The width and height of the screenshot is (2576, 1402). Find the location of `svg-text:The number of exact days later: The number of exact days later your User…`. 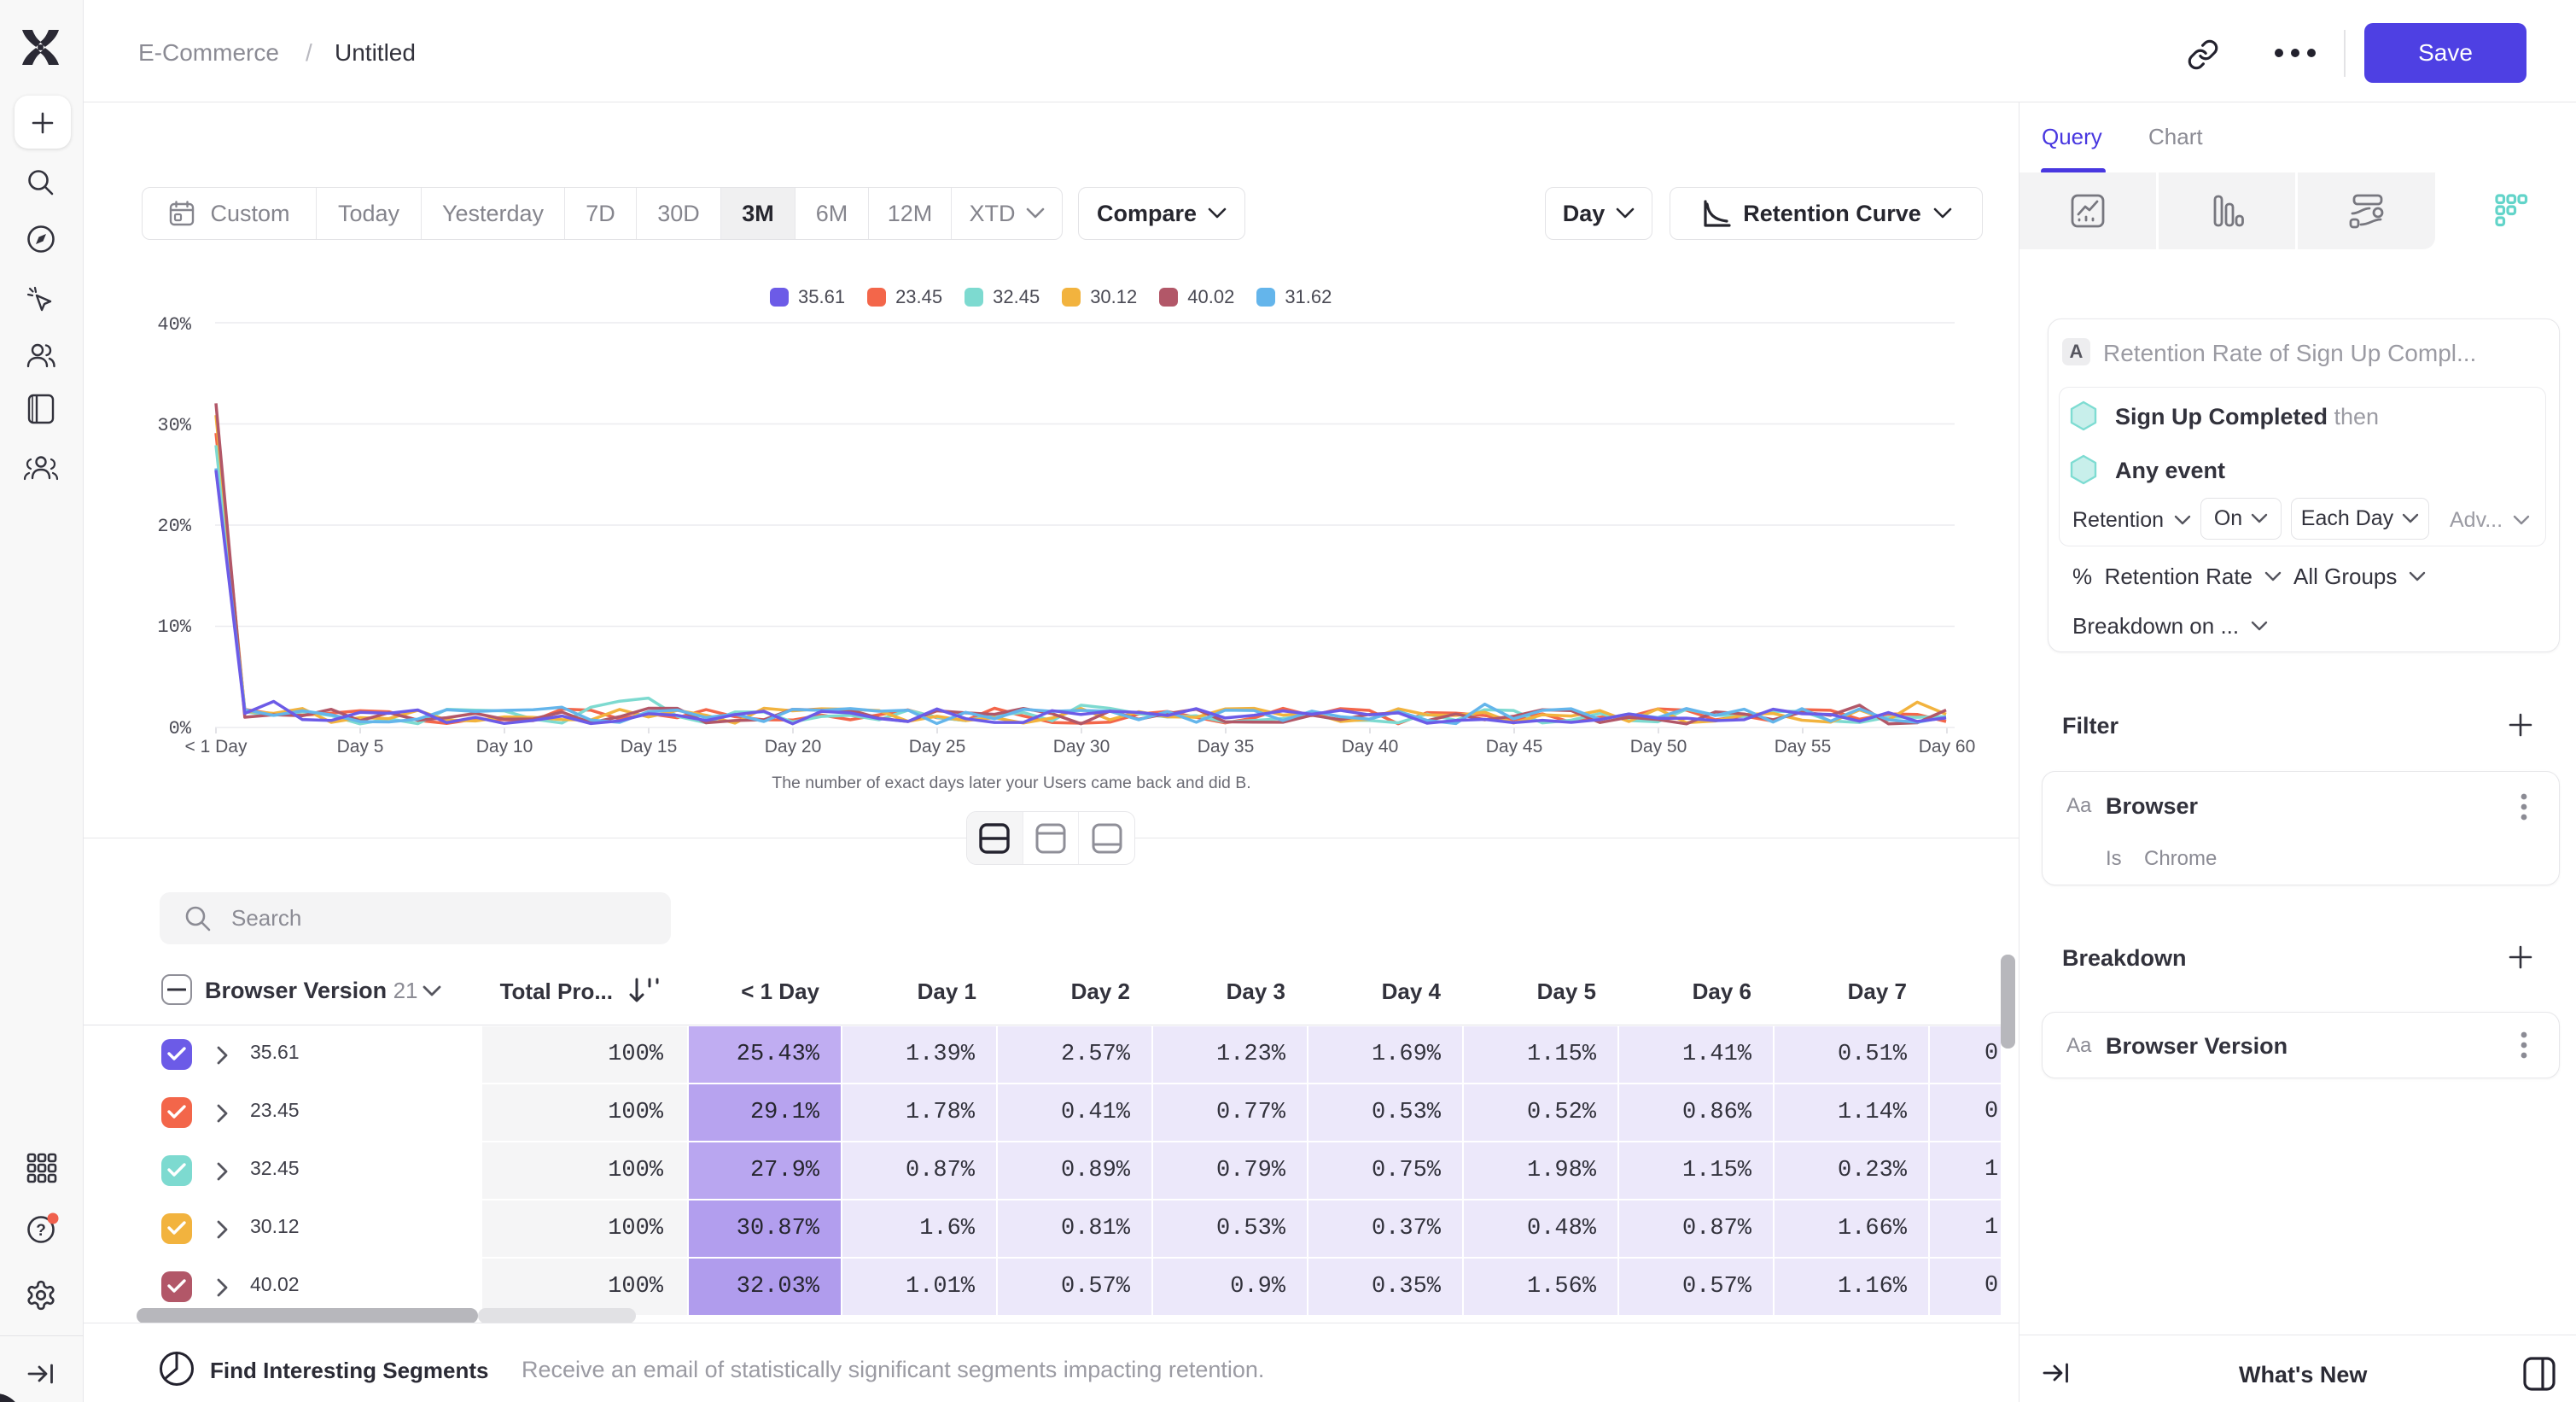

svg-text:The number of exact days later: The number of exact days later your User… is located at coordinates (1011, 783).